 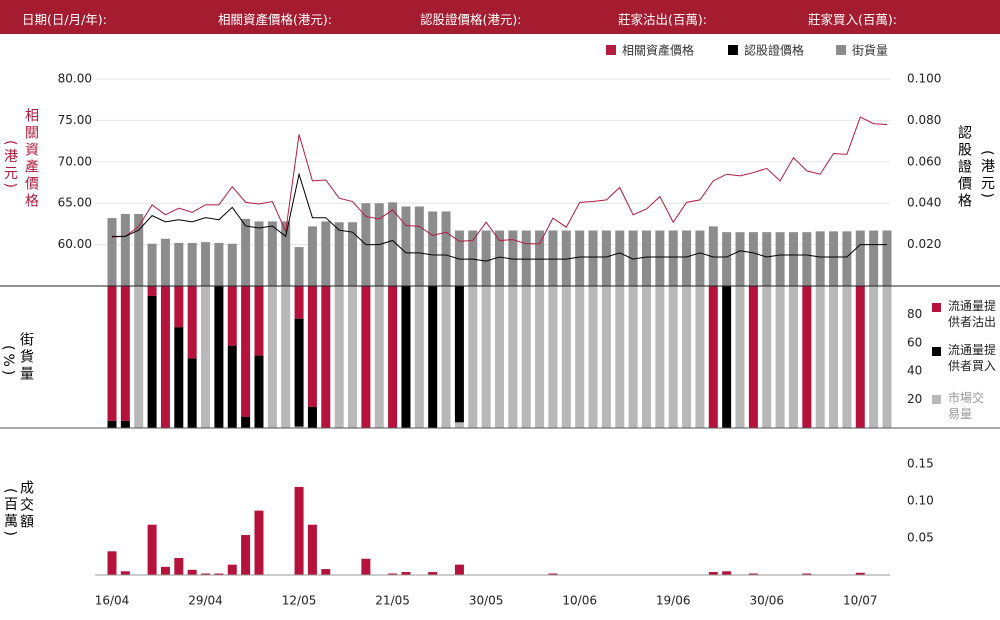 What do you see at coordinates (64, 19) in the screenshot?
I see `header-label: 日期(日/月/年):` at bounding box center [64, 19].